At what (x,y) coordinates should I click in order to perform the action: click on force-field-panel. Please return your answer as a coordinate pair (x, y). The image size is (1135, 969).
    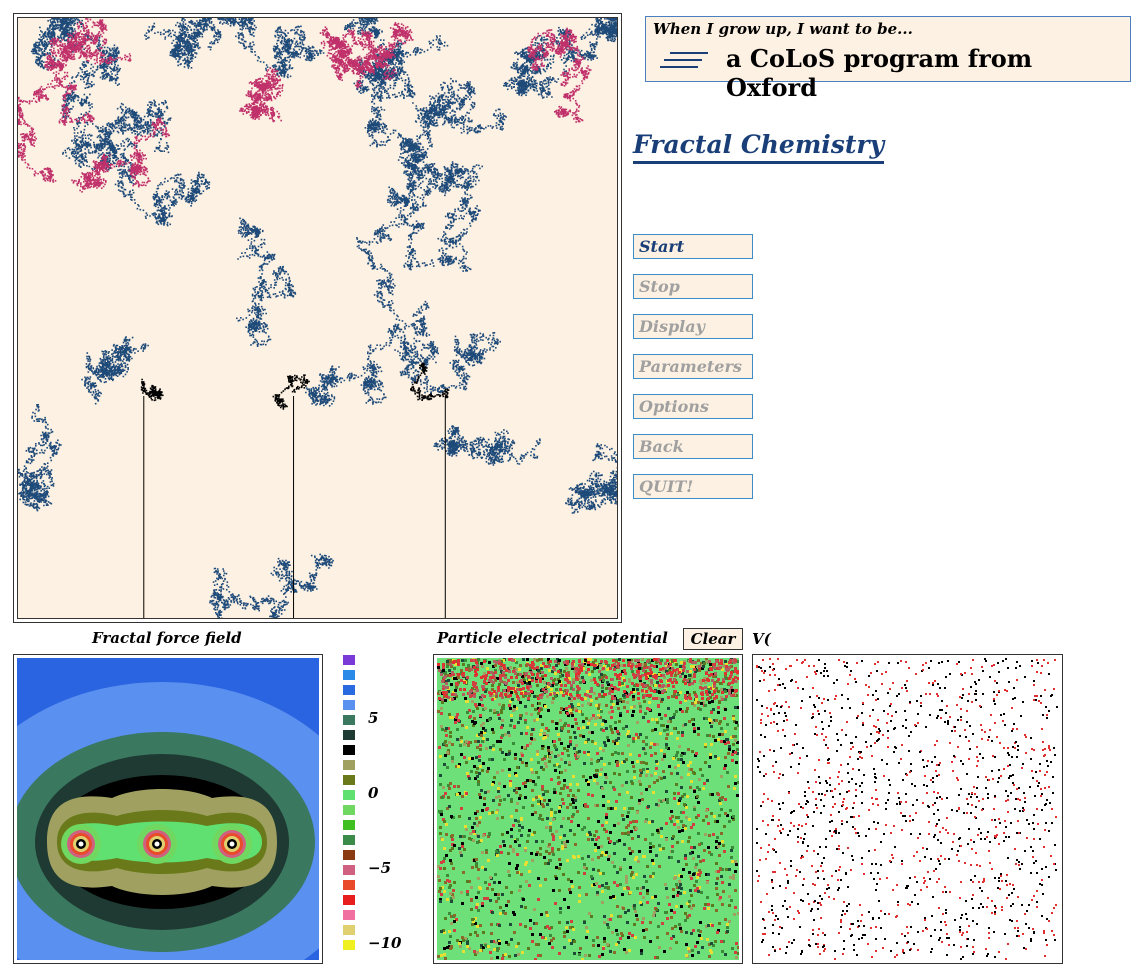
    Looking at the image, I should click on (168, 809).